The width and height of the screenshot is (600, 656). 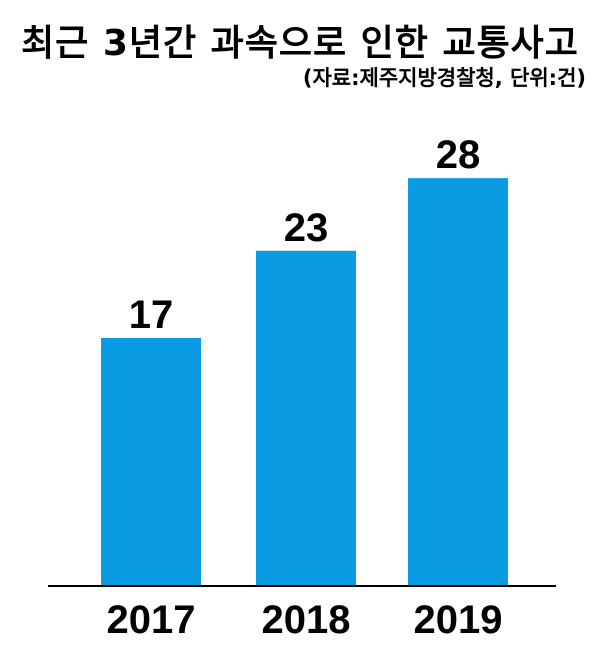 What do you see at coordinates (458, 381) in the screenshot?
I see `bar-2019` at bounding box center [458, 381].